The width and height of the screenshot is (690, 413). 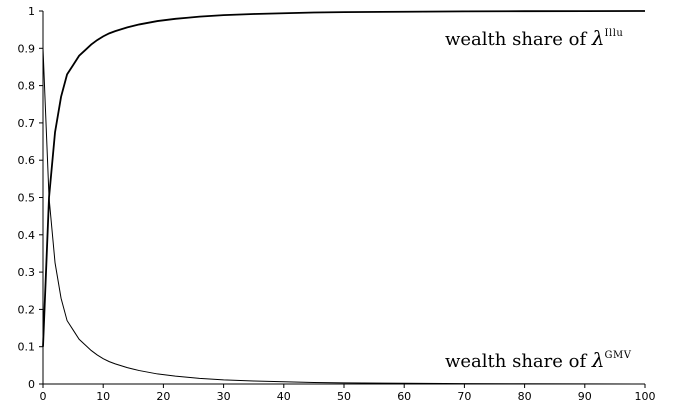 I want to click on annotation-illu: wealth share of λIllu, so click(x=534, y=38).